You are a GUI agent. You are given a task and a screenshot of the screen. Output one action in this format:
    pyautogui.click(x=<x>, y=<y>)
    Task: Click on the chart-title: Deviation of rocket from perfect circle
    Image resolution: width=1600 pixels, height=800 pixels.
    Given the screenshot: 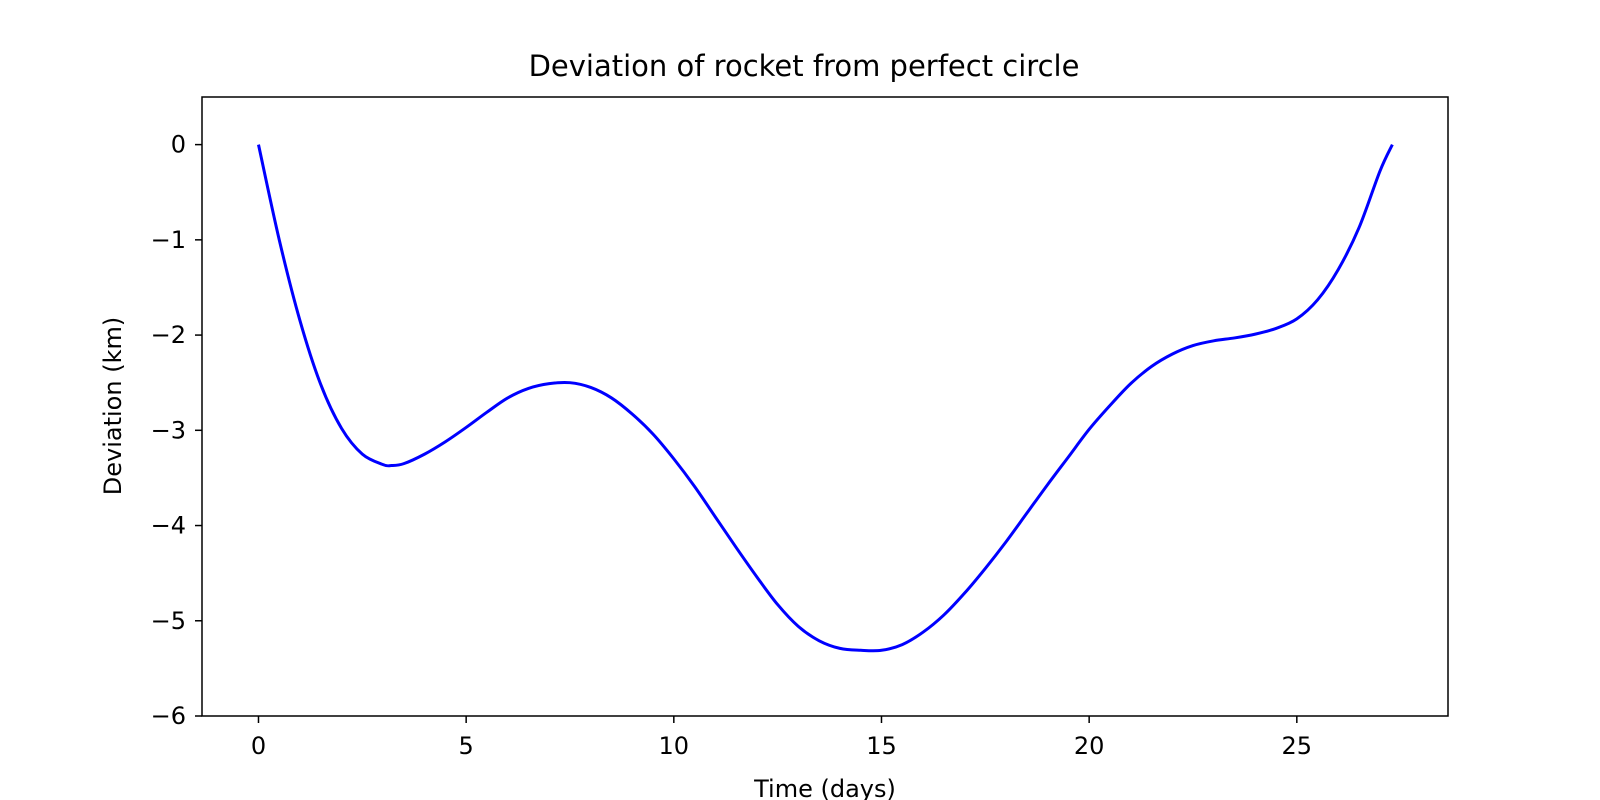 What is the action you would take?
    pyautogui.click(x=804, y=66)
    